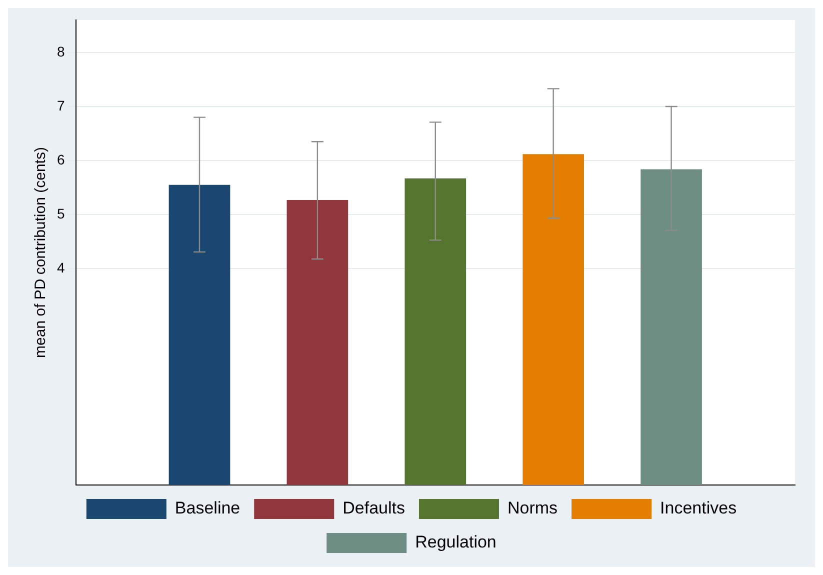  What do you see at coordinates (698, 508) in the screenshot?
I see `legend-label: Incentives` at bounding box center [698, 508].